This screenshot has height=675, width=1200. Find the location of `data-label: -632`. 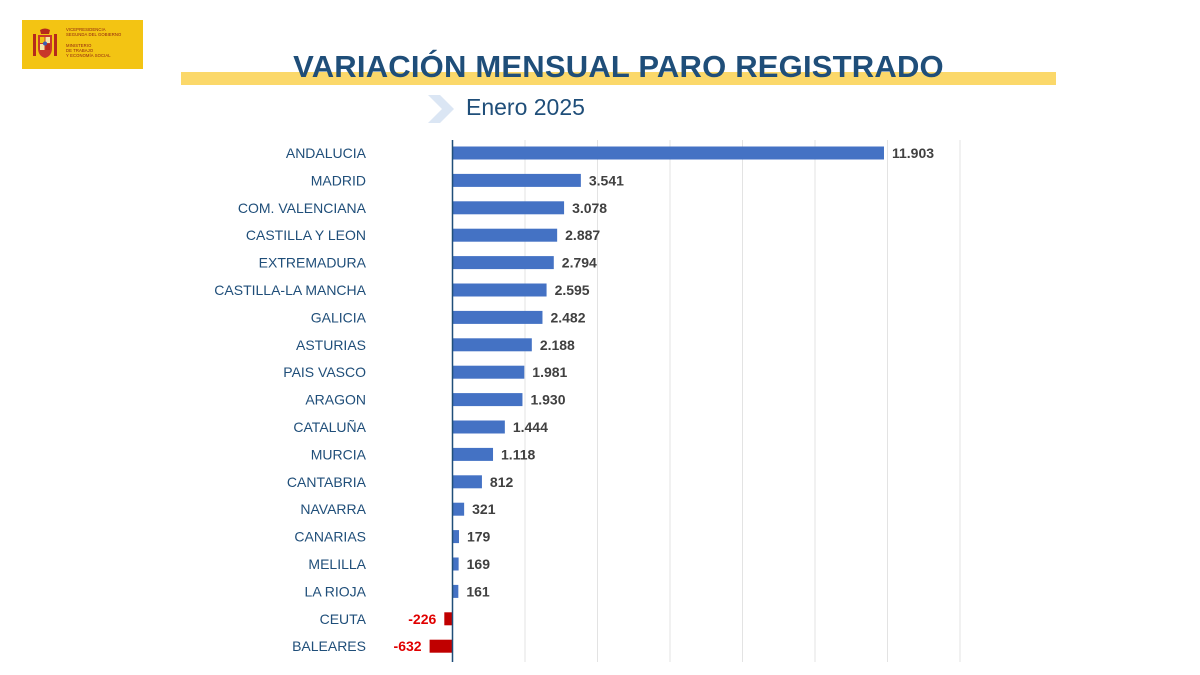

data-label: -632 is located at coordinates (408, 646).